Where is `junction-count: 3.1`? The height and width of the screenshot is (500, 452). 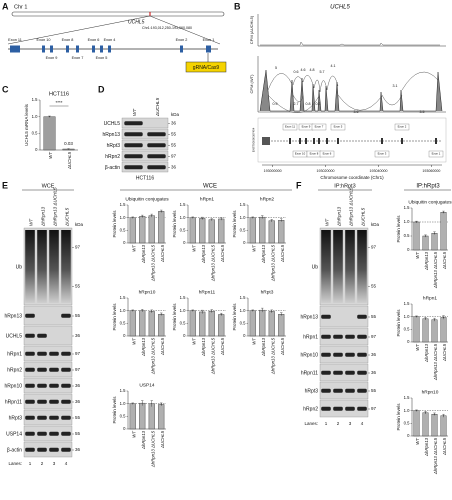
junction-count: 3.1 is located at coordinates (395, 86).